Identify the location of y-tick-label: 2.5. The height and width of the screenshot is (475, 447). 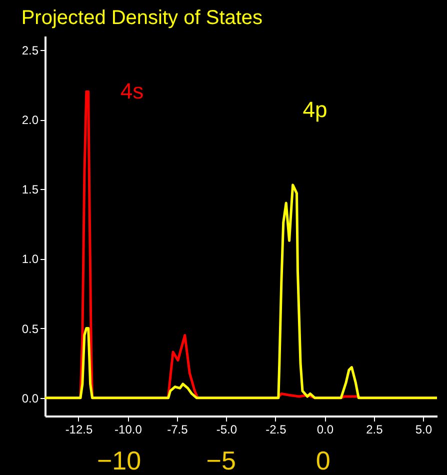
(30, 50).